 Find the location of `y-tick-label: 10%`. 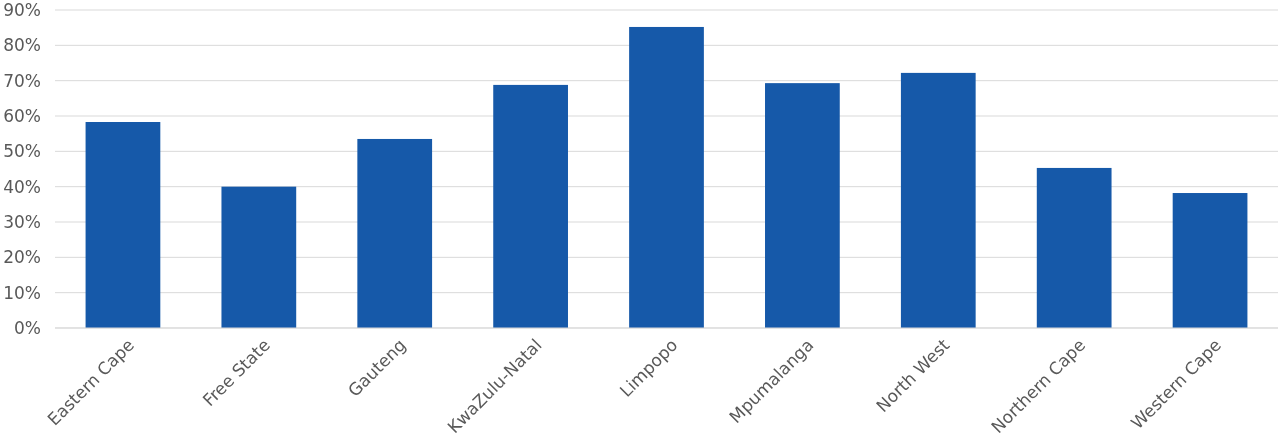

y-tick-label: 10% is located at coordinates (22, 292).